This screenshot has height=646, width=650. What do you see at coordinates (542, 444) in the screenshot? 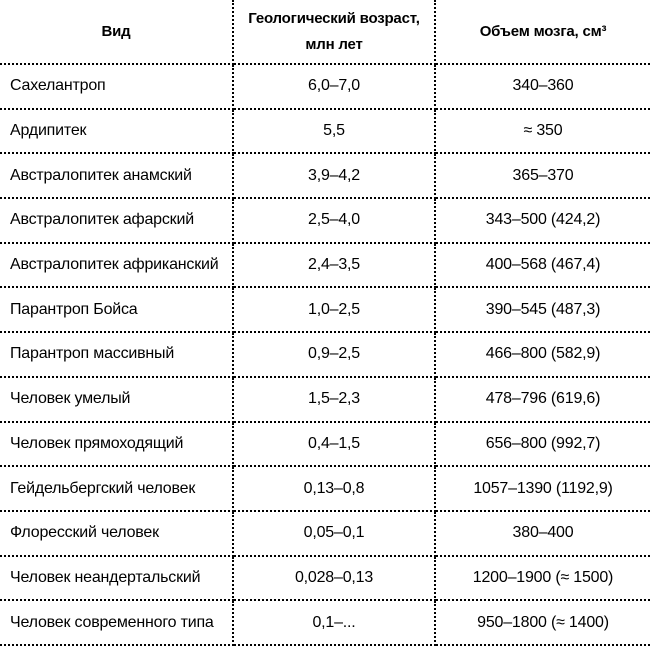
I see `volume-cell: 656–800 (992,7)` at bounding box center [542, 444].